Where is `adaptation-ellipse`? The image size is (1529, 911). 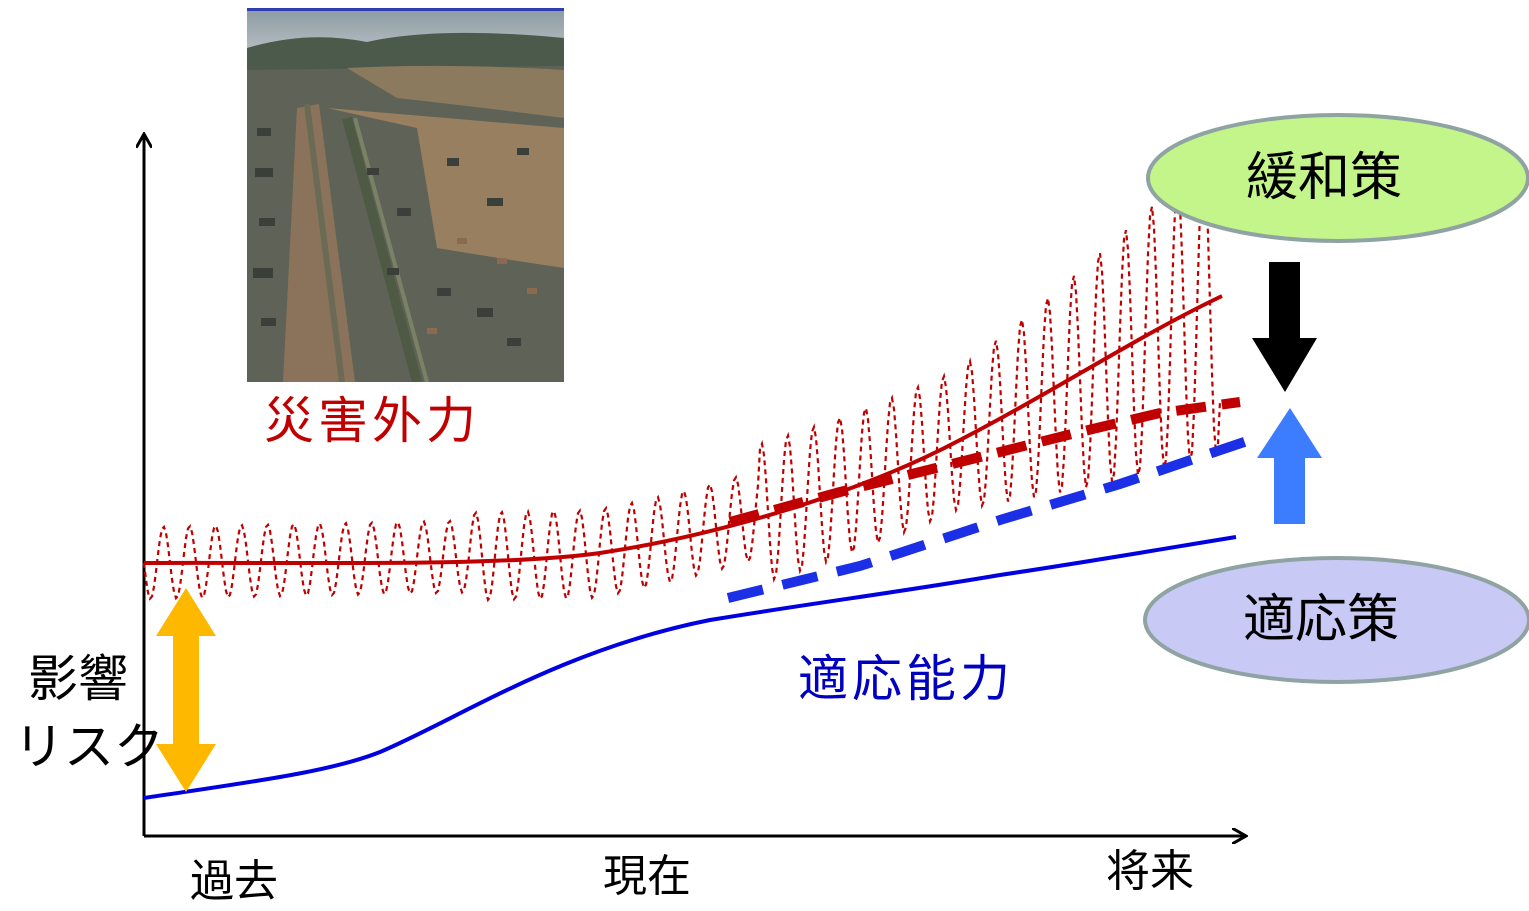 adaptation-ellipse is located at coordinates (1336, 620).